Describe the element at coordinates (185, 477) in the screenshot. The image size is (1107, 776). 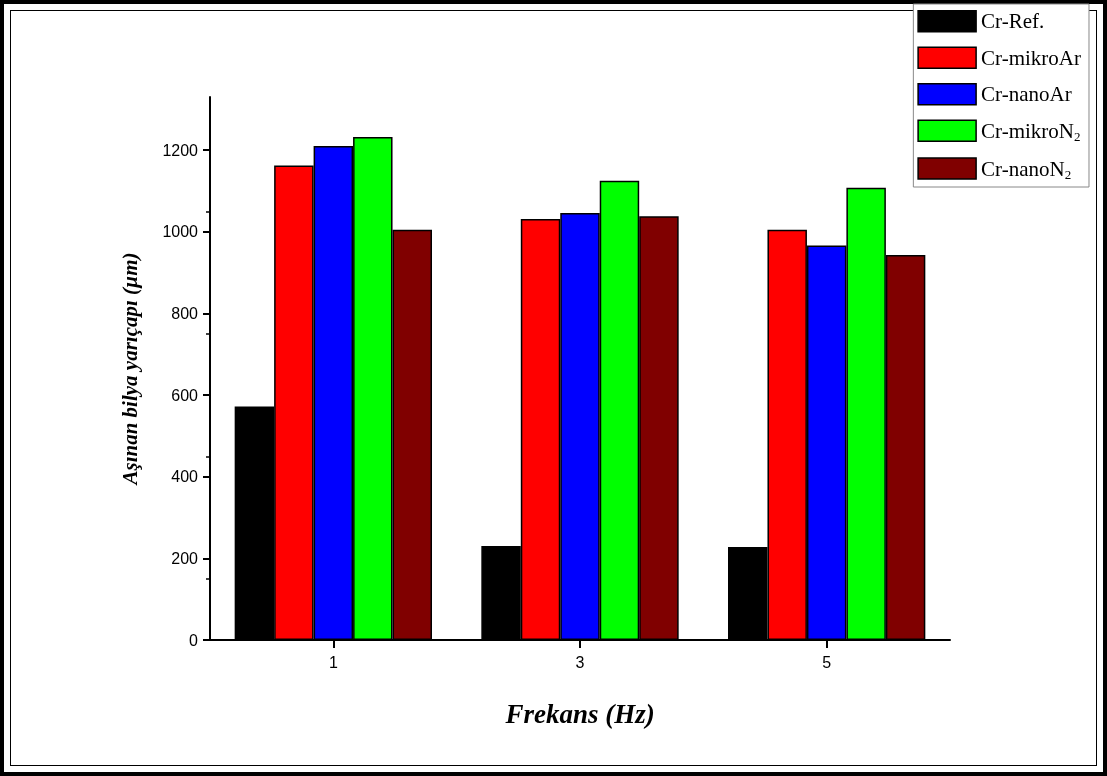
I see `y-tick-label: 400` at that location.